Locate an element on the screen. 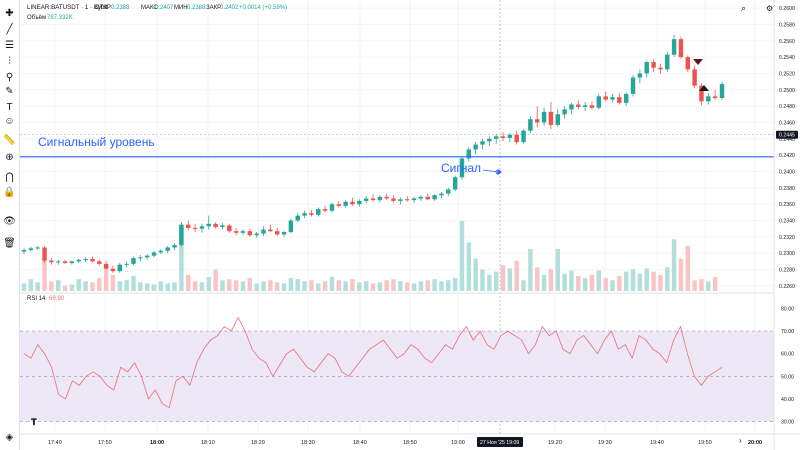 The width and height of the screenshot is (800, 450). rsi-tick-label: 40.00 is located at coordinates (787, 400).